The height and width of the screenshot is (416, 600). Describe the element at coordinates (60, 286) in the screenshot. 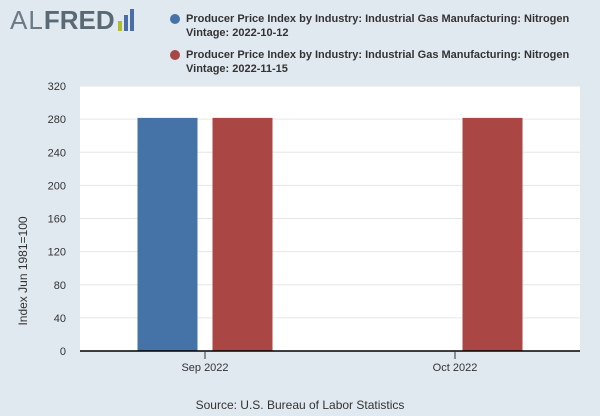

I see `y-tick-label: 80` at that location.